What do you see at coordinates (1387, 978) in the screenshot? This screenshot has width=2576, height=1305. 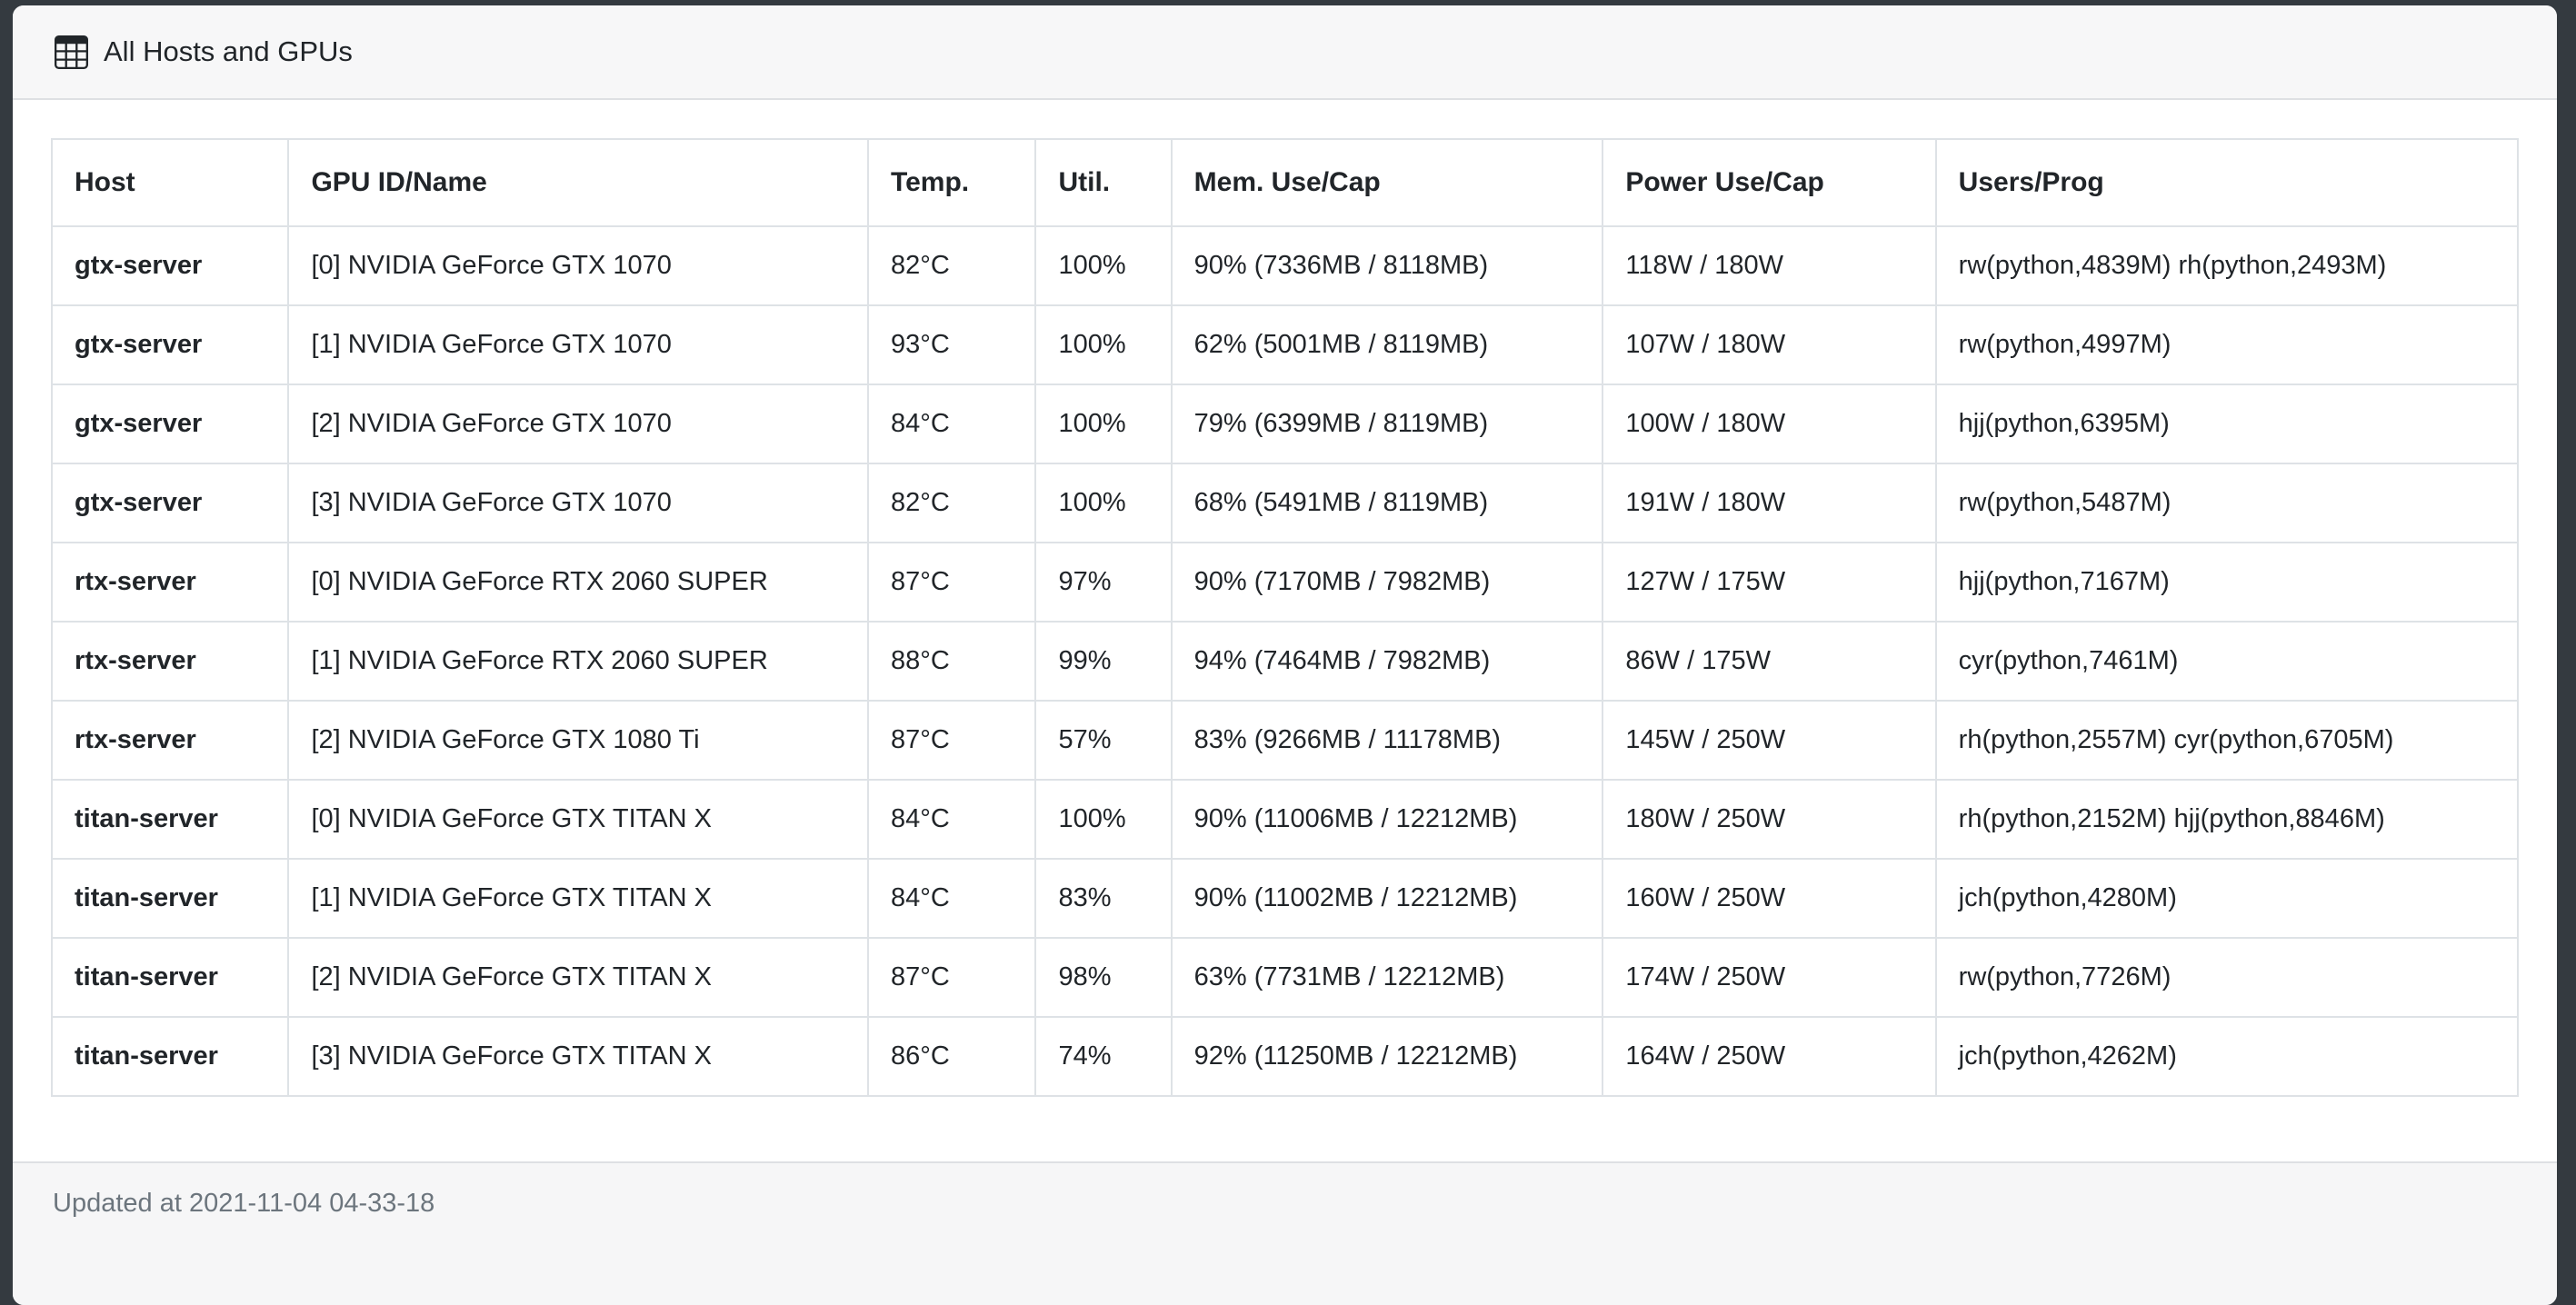 I see `cell-mem-use-cap: 63% (7731MB / 12212MB)` at bounding box center [1387, 978].